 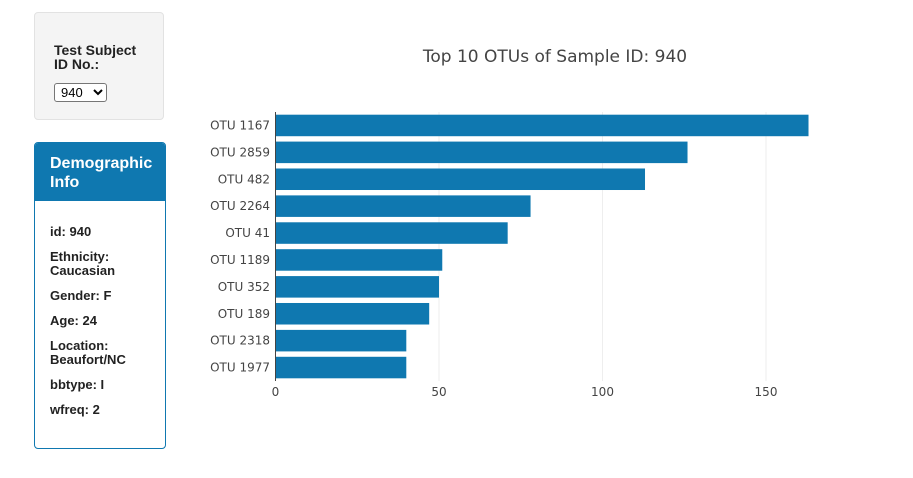 What do you see at coordinates (244, 314) in the screenshot?
I see `y-tick-label: OTU 189` at bounding box center [244, 314].